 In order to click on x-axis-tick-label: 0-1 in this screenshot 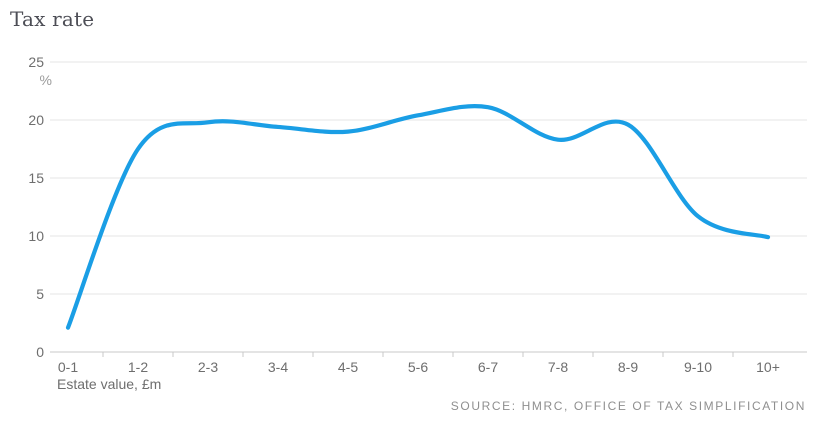, I will do `click(68, 367)`.